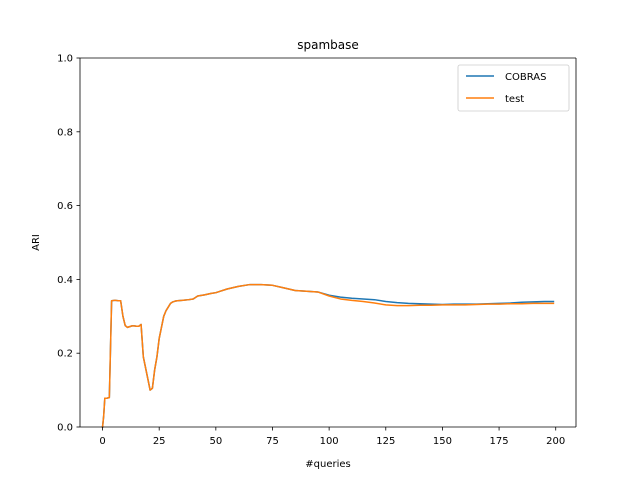  Describe the element at coordinates (329, 441) in the screenshot. I see `x-tick-label: 100` at that location.